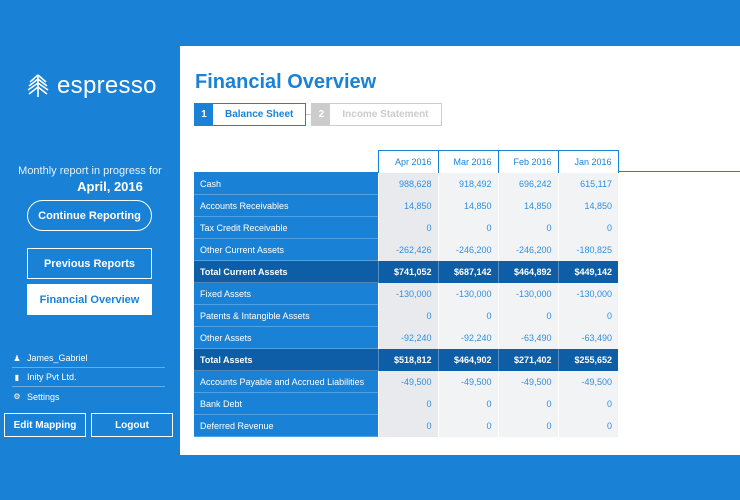 The width and height of the screenshot is (740, 500). Describe the element at coordinates (43, 396) in the screenshot. I see `settings-label: Settings` at that location.